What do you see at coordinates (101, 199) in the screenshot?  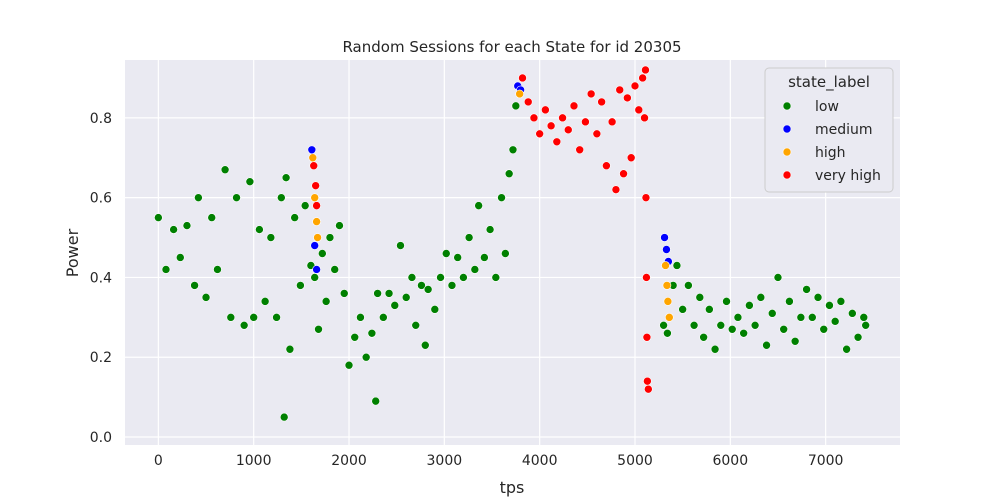 I see `y-tick-label: 0.6` at bounding box center [101, 199].